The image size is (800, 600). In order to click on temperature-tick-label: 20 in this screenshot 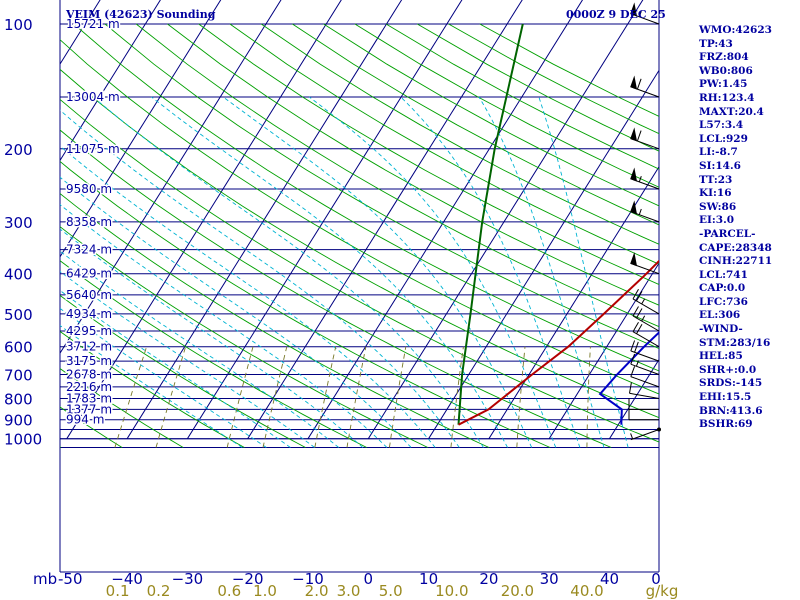, I will do `click(488, 579)`.